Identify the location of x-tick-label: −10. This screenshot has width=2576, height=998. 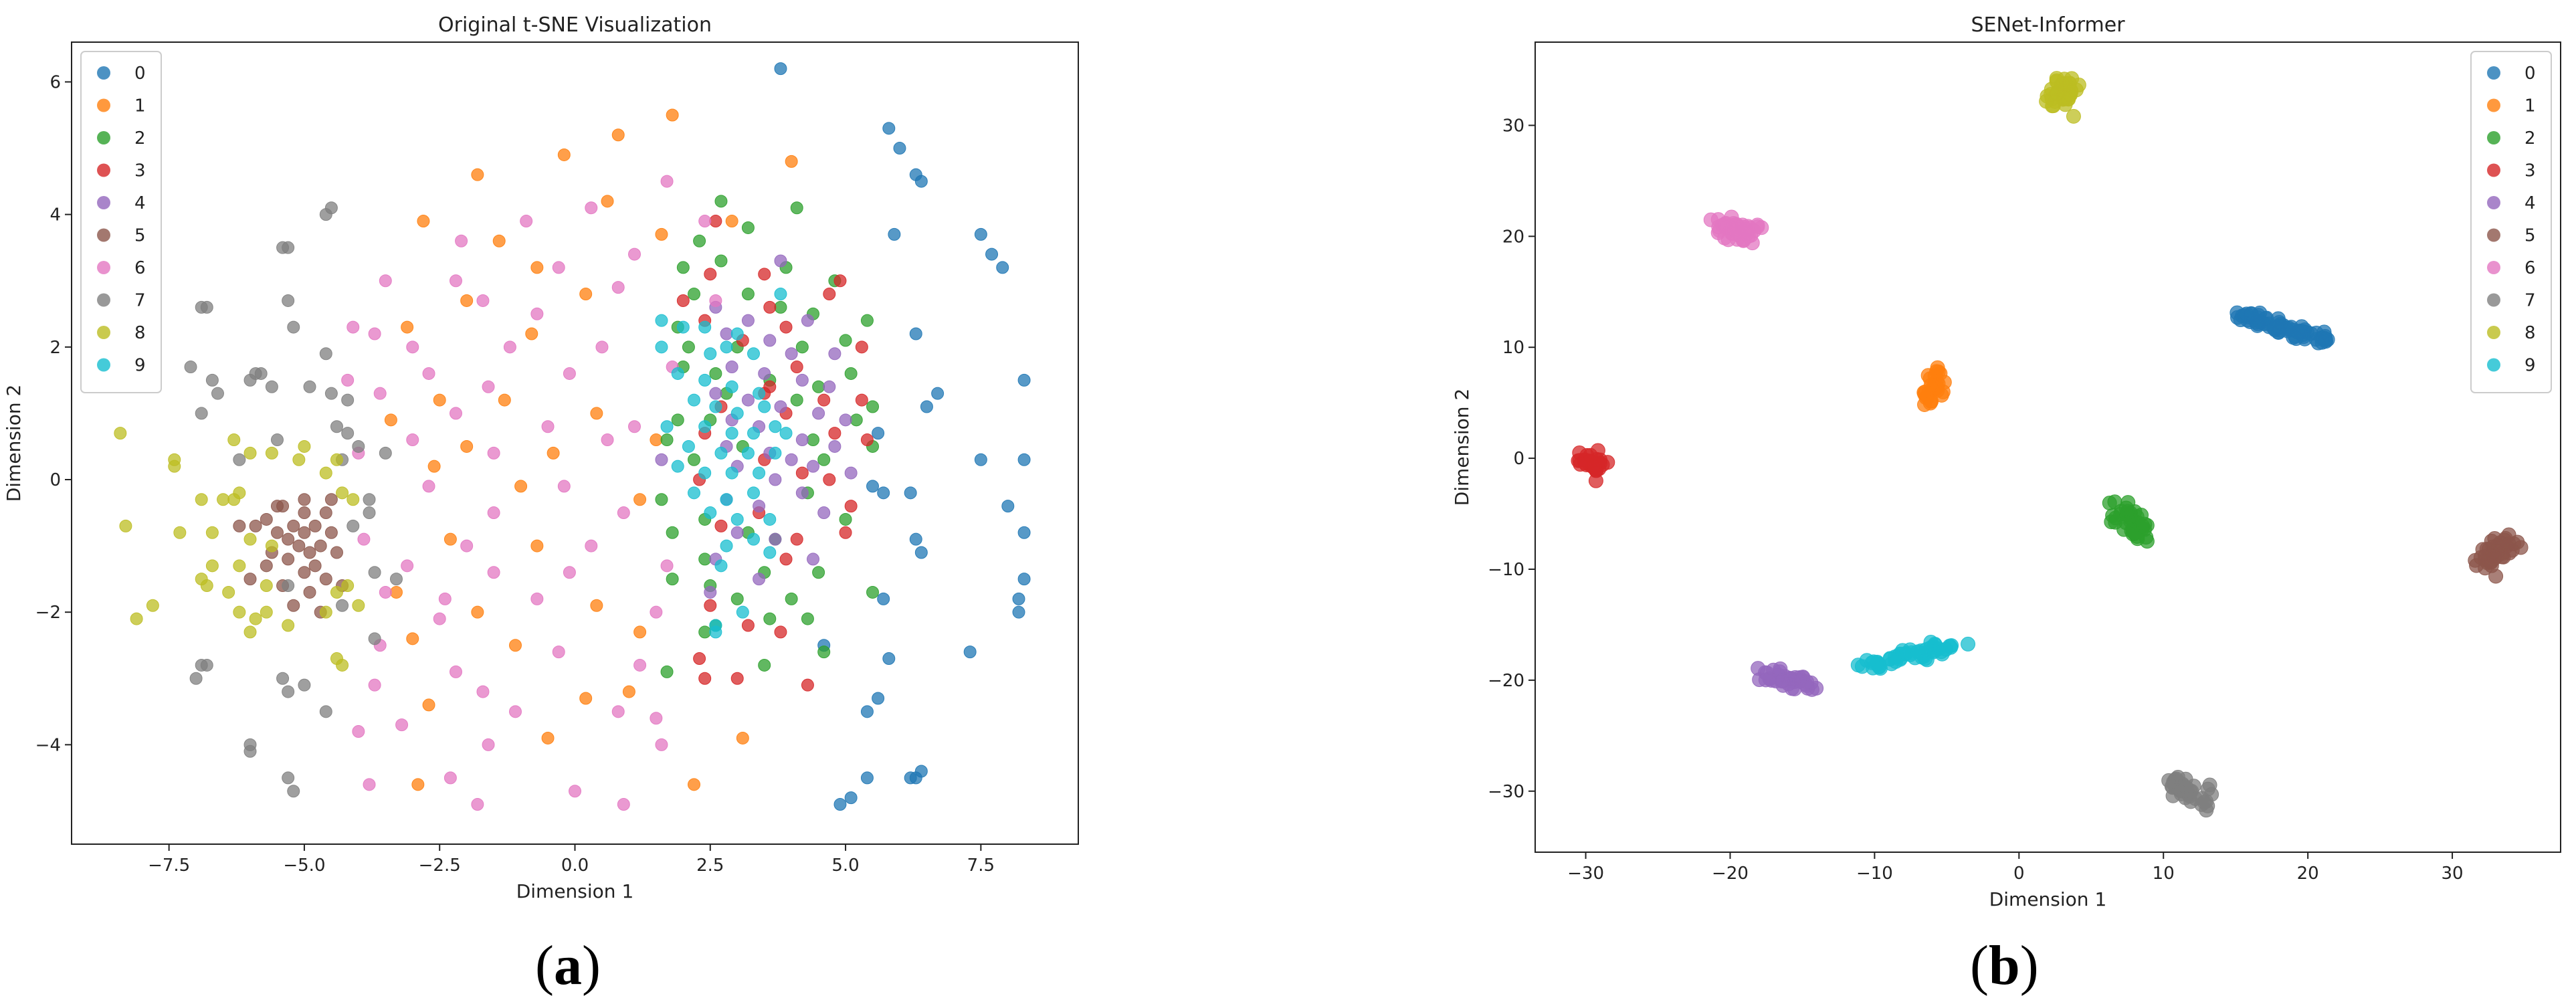
(1874, 874).